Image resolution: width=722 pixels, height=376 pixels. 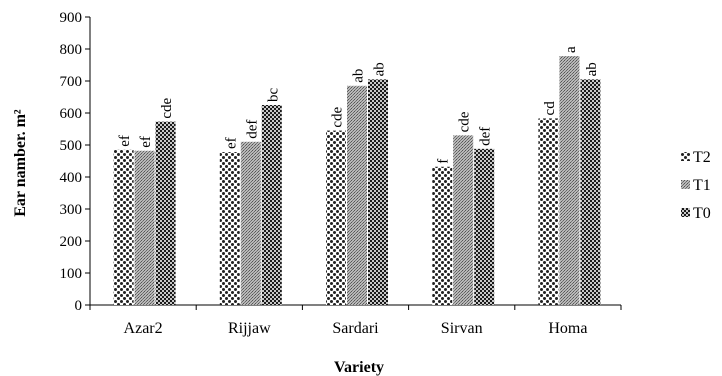 What do you see at coordinates (71, 146) in the screenshot?
I see `y-tick-label: 500` at bounding box center [71, 146].